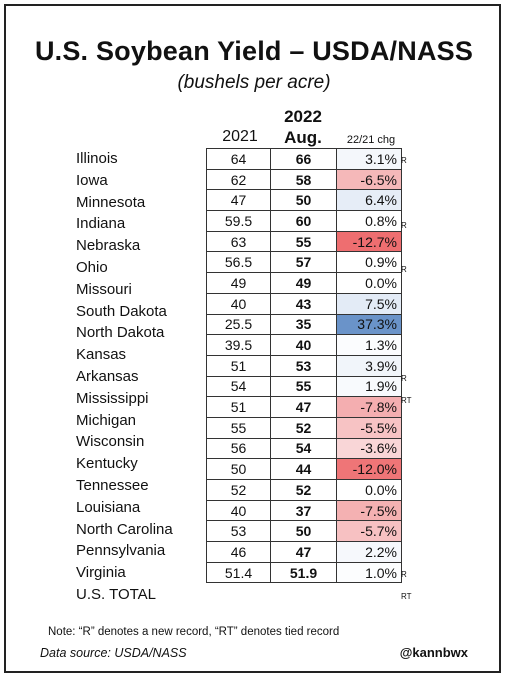 This screenshot has height=680, width=508. Describe the element at coordinates (120, 333) in the screenshot. I see `state-name: North Dakota` at that location.